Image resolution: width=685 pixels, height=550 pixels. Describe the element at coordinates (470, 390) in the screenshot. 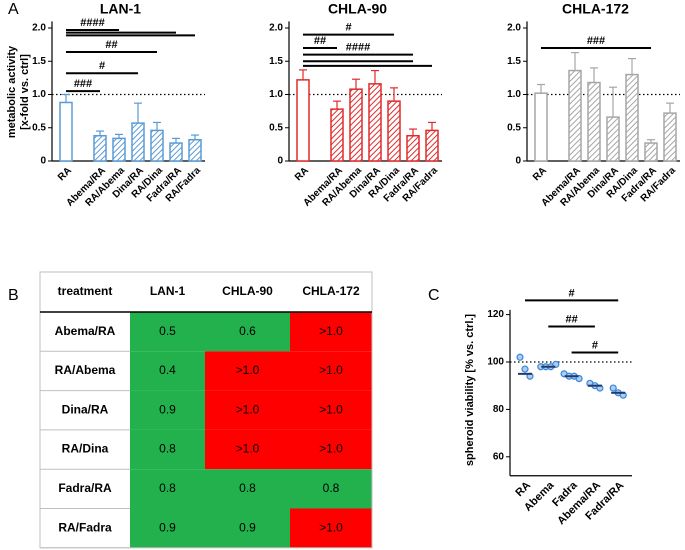

I see `y-axis-label: spheroid viability [% vs. ctrl.]` at that location.